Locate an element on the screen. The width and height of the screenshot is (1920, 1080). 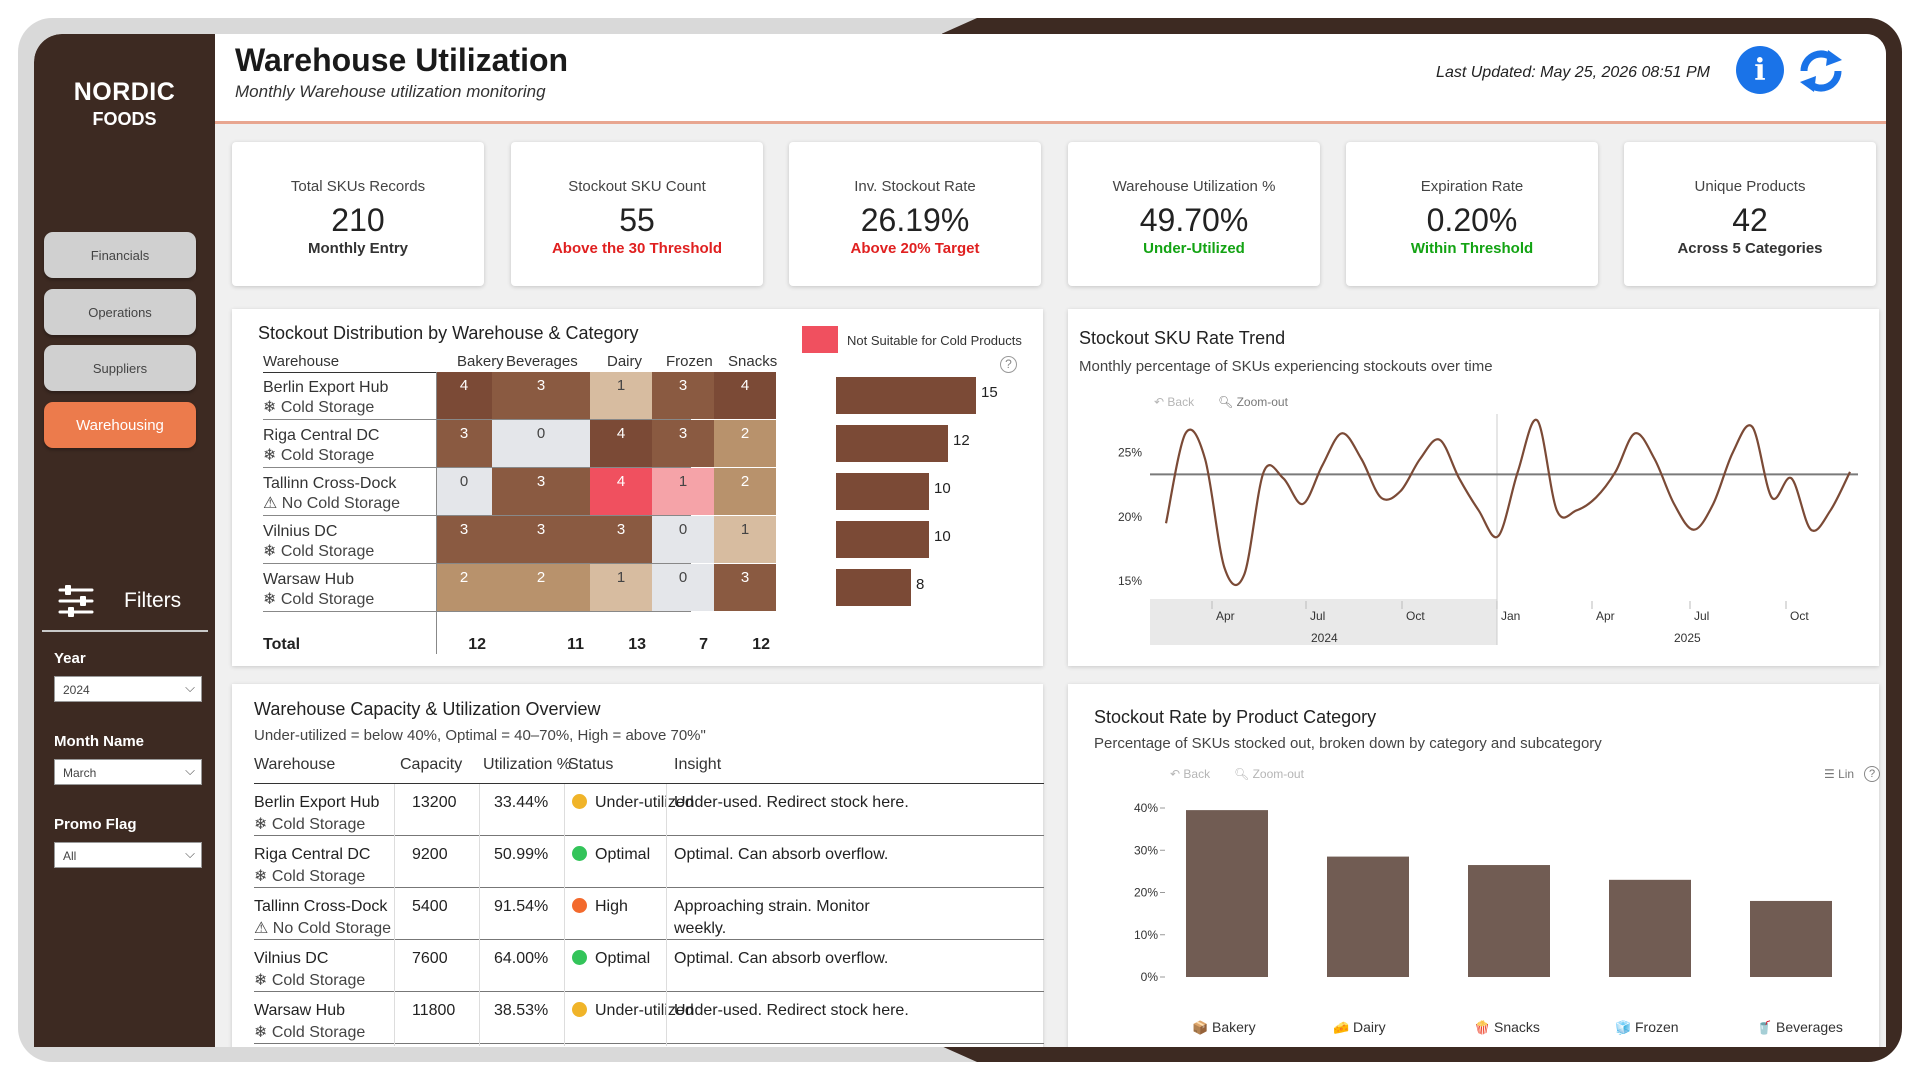
status-text: High is located at coordinates (611, 906).